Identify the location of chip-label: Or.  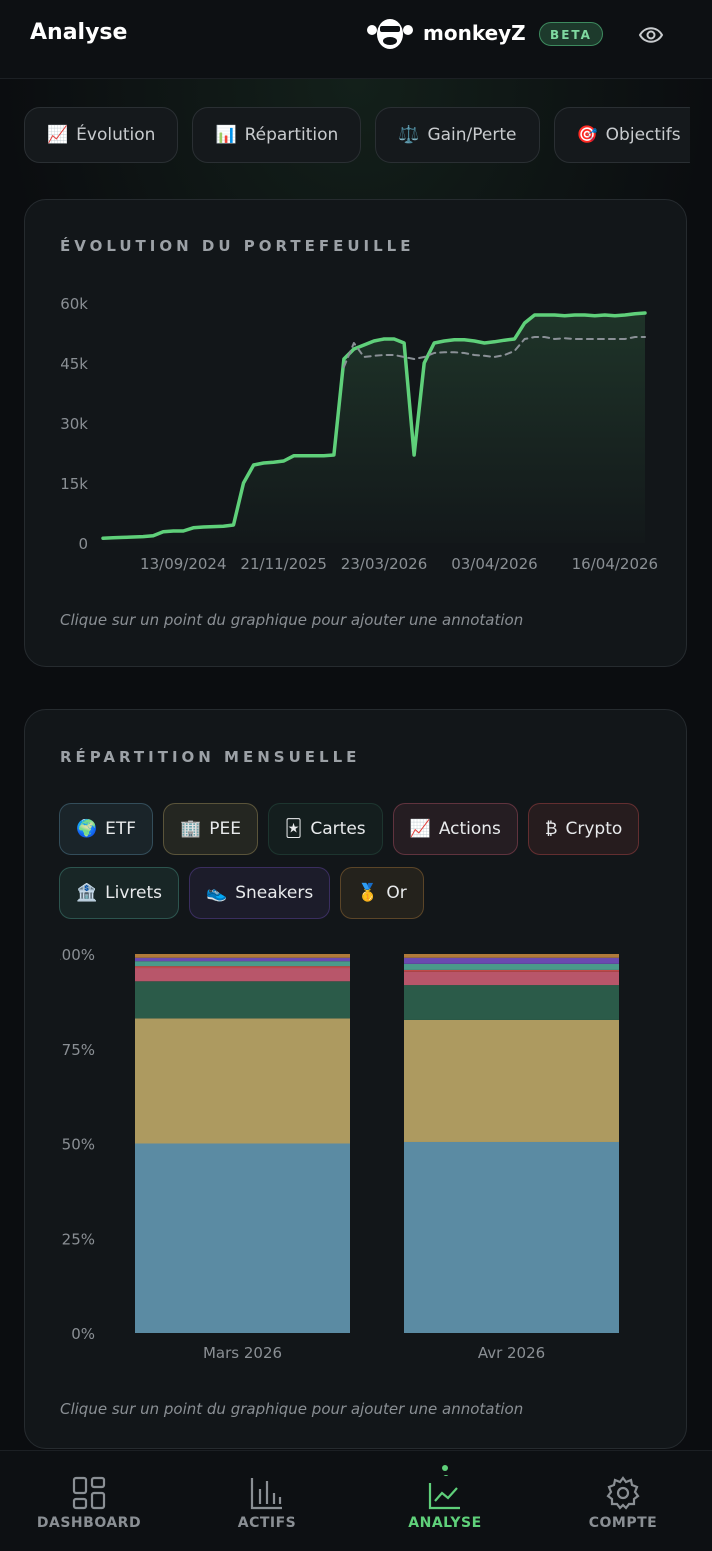
(396, 893).